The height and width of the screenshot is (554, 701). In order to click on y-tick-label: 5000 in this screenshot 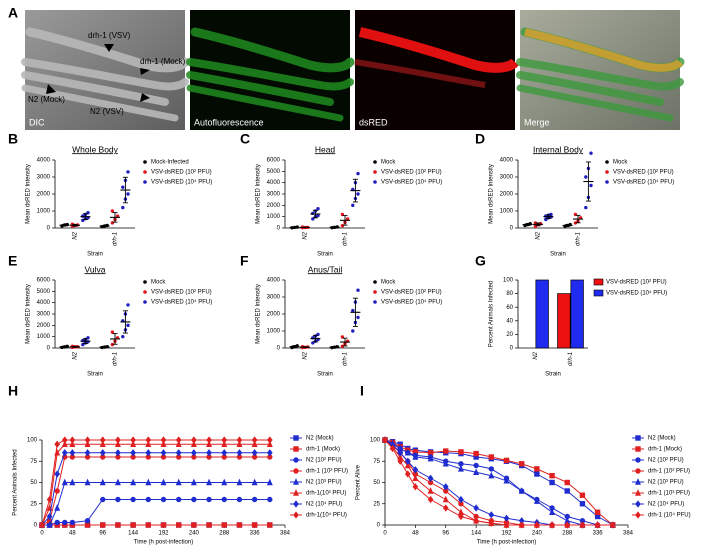, I will do `click(44, 292)`.